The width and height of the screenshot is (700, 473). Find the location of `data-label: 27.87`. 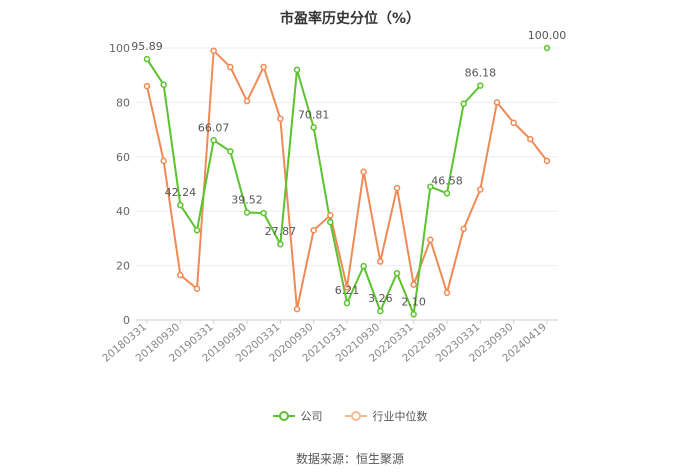

data-label: 27.87 is located at coordinates (281, 231).